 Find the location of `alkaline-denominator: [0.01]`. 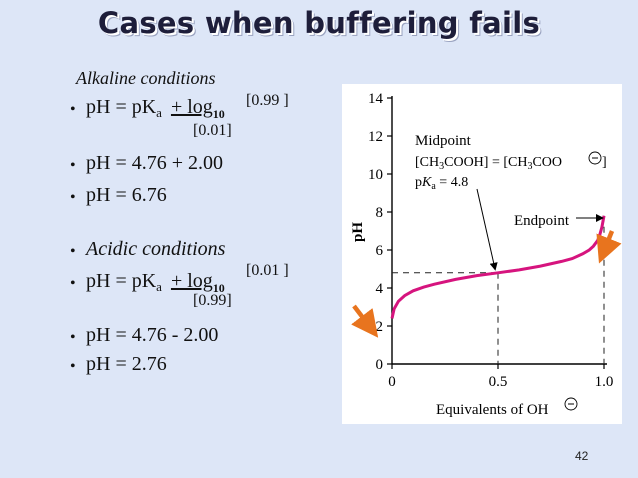

alkaline-denominator: [0.01] is located at coordinates (212, 130).